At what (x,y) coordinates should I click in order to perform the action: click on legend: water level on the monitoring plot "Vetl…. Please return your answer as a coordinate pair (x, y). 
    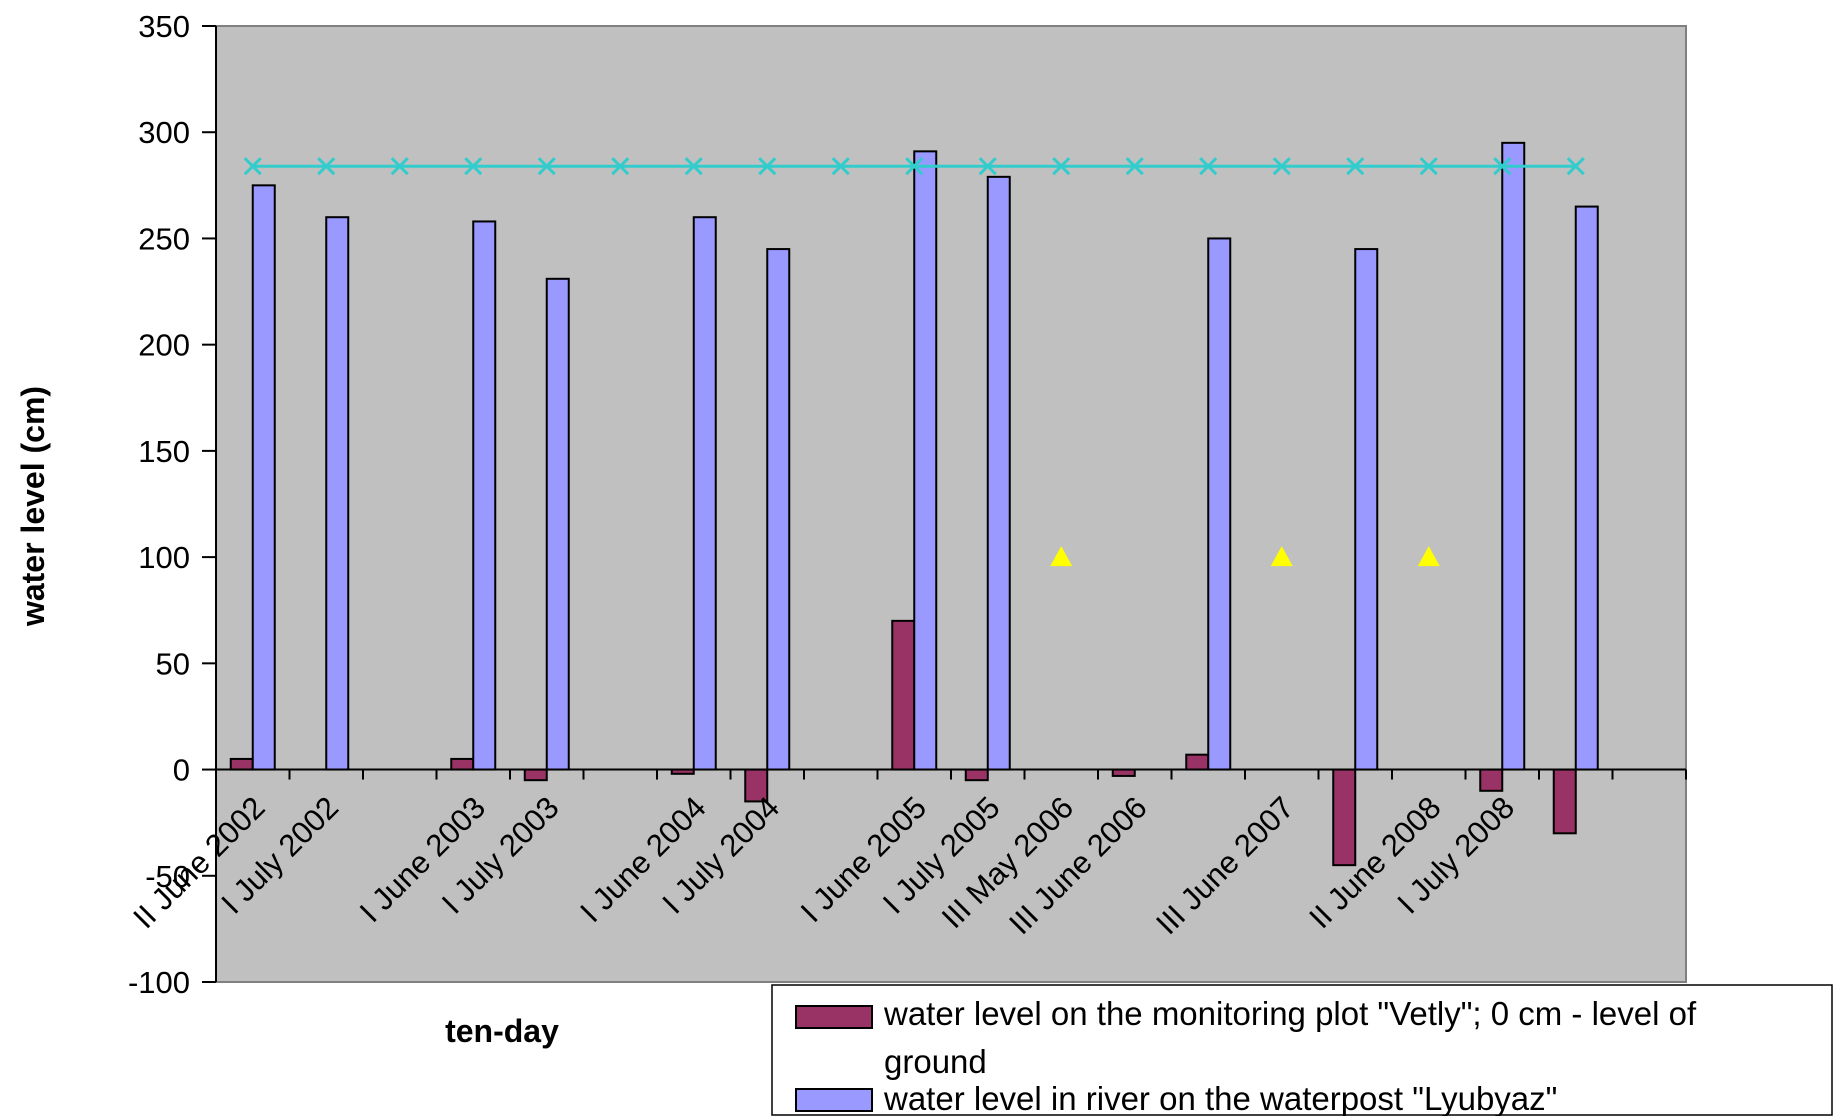
    Looking at the image, I should click on (1302, 1050).